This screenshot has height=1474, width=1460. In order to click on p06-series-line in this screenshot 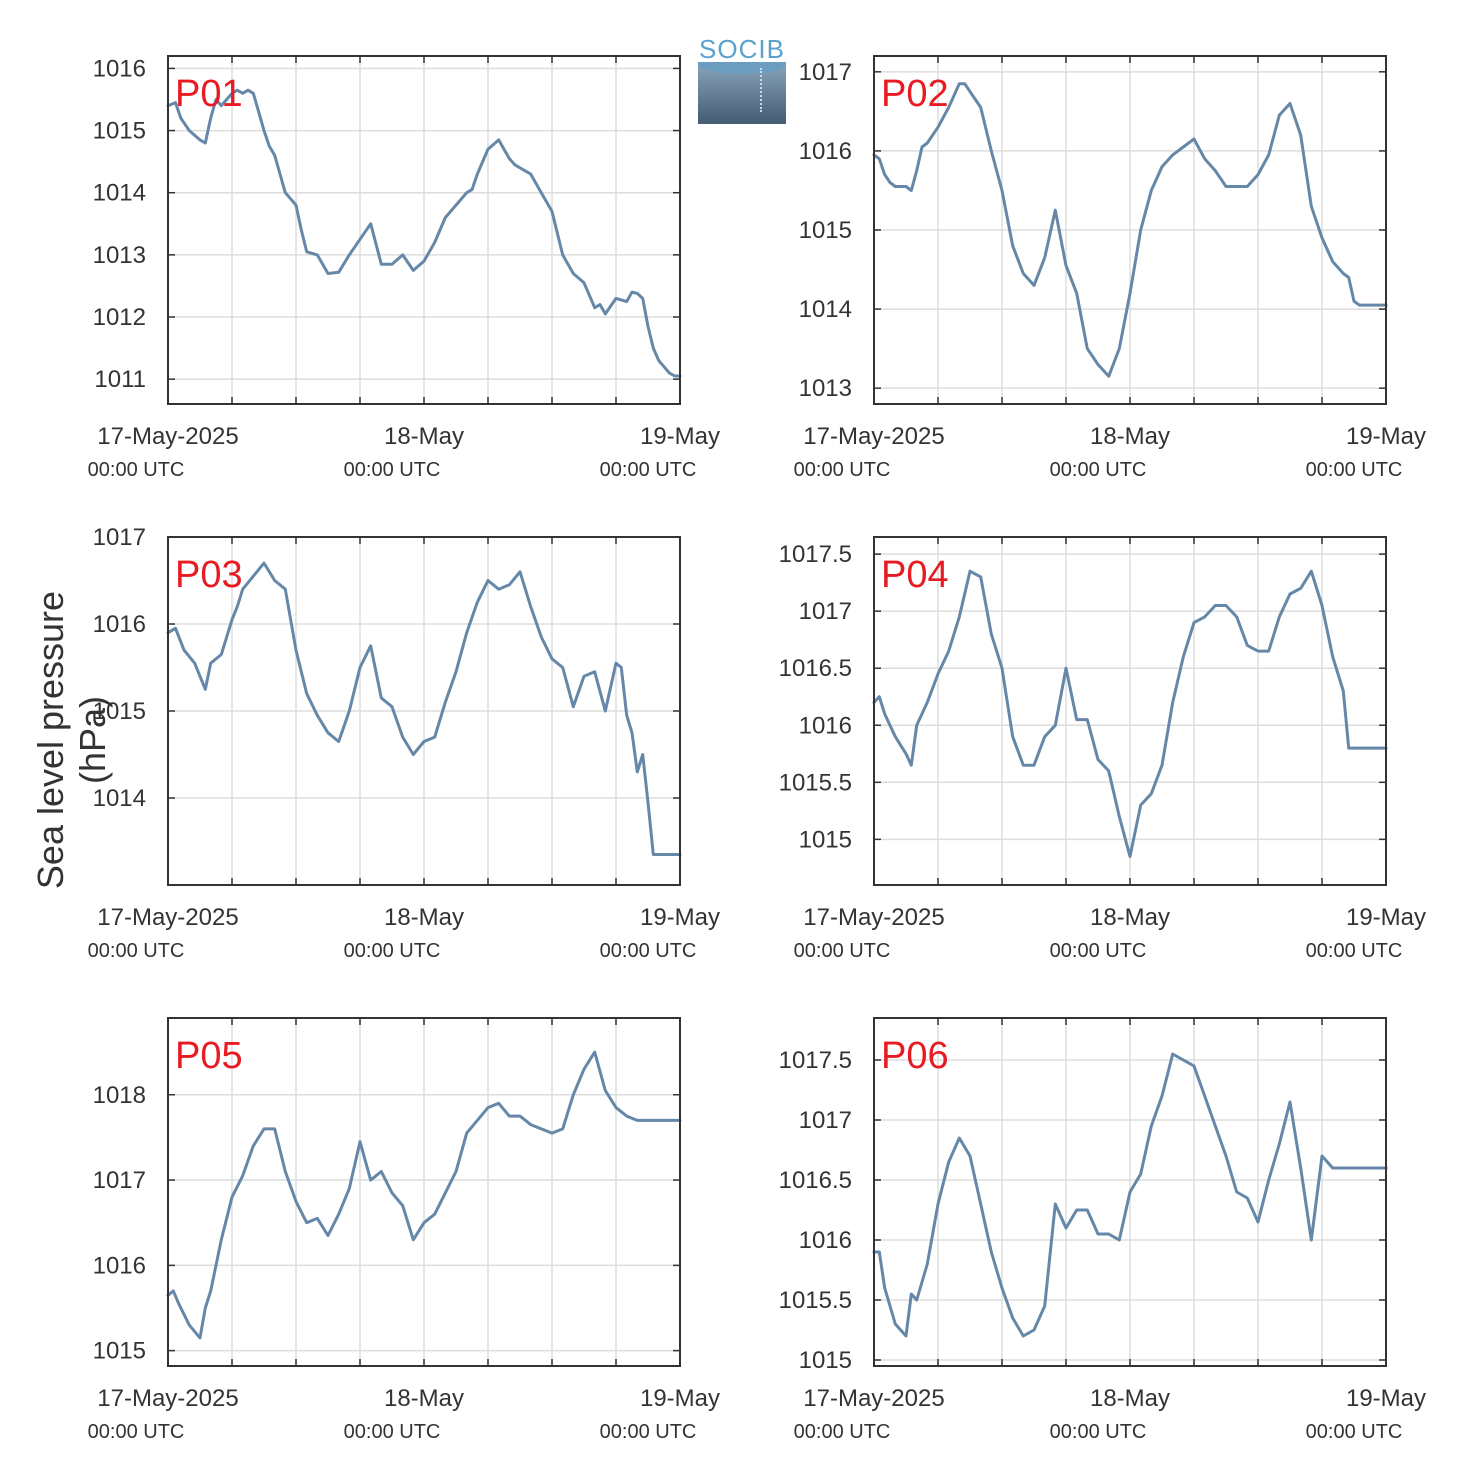, I will do `click(1130, 1195)`.